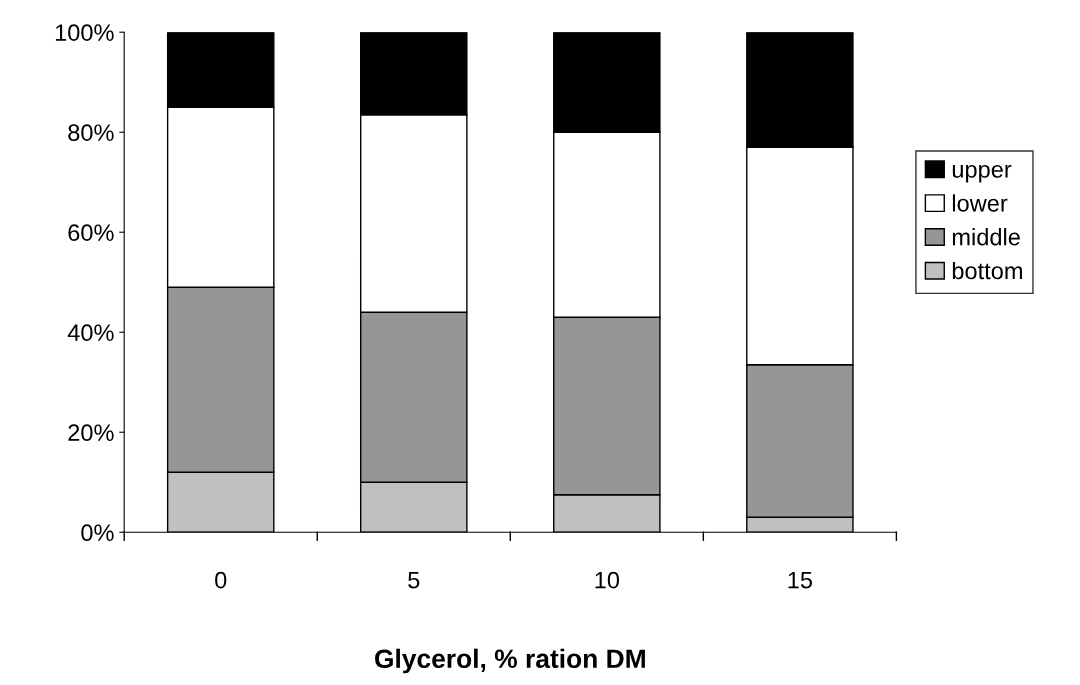  Describe the element at coordinates (97, 533) in the screenshot. I see `y-tick-label: 0%` at that location.